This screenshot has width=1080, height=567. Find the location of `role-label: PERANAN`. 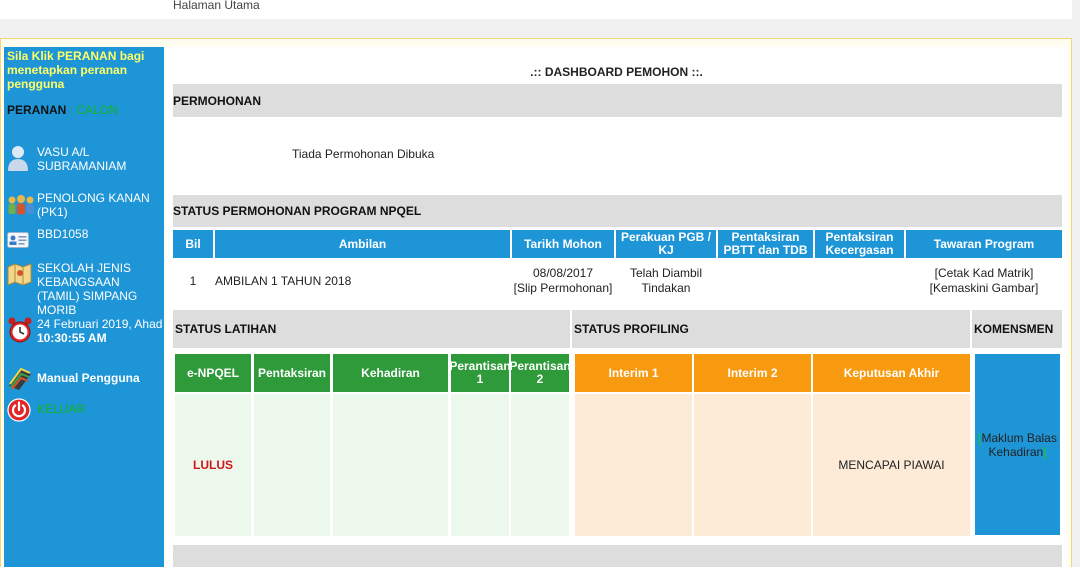

role-label: PERANAN is located at coordinates (37, 110).